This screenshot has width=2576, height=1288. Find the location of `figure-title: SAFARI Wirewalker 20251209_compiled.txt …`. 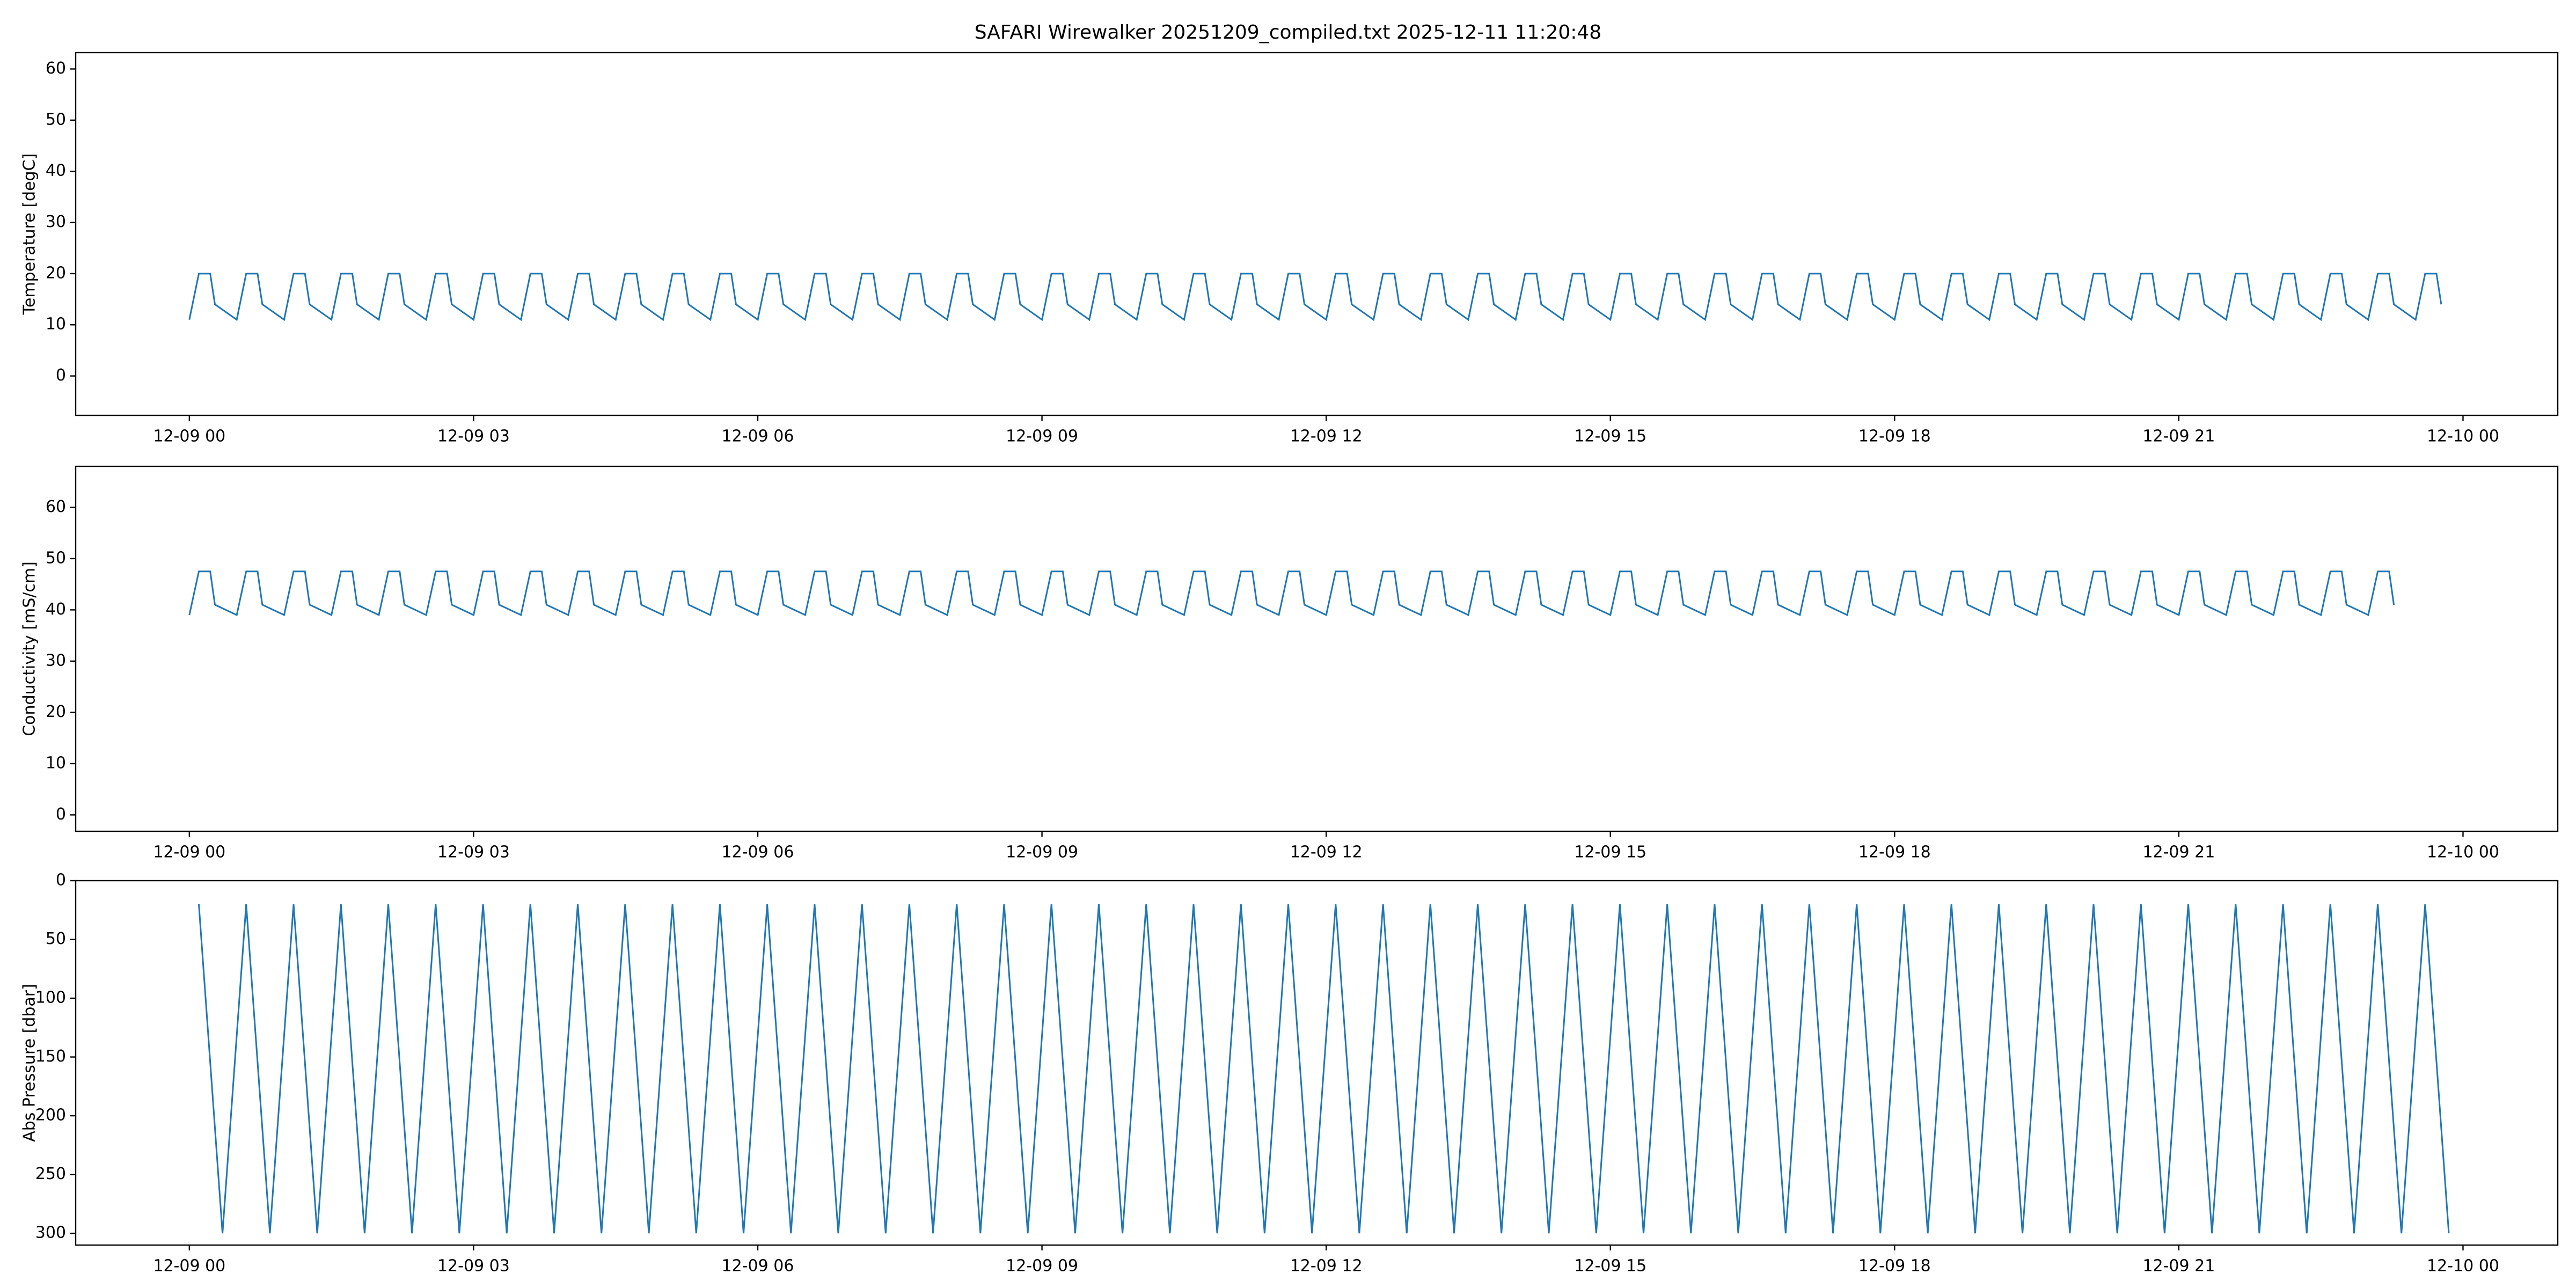

figure-title: SAFARI Wirewalker 20251209_compiled.txt … is located at coordinates (1288, 32).